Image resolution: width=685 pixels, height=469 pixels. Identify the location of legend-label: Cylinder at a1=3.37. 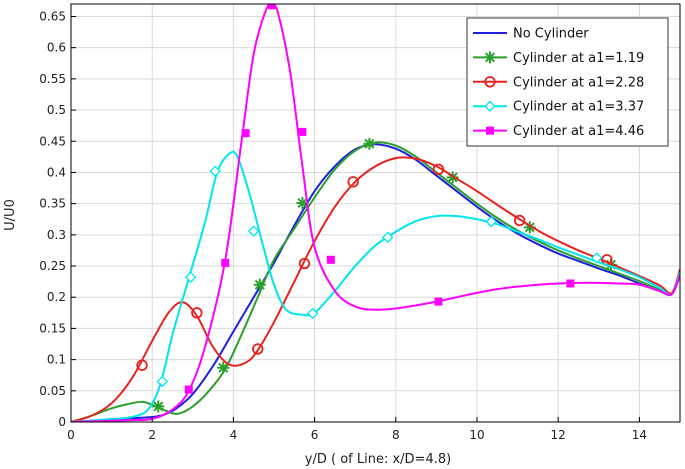
(578, 107).